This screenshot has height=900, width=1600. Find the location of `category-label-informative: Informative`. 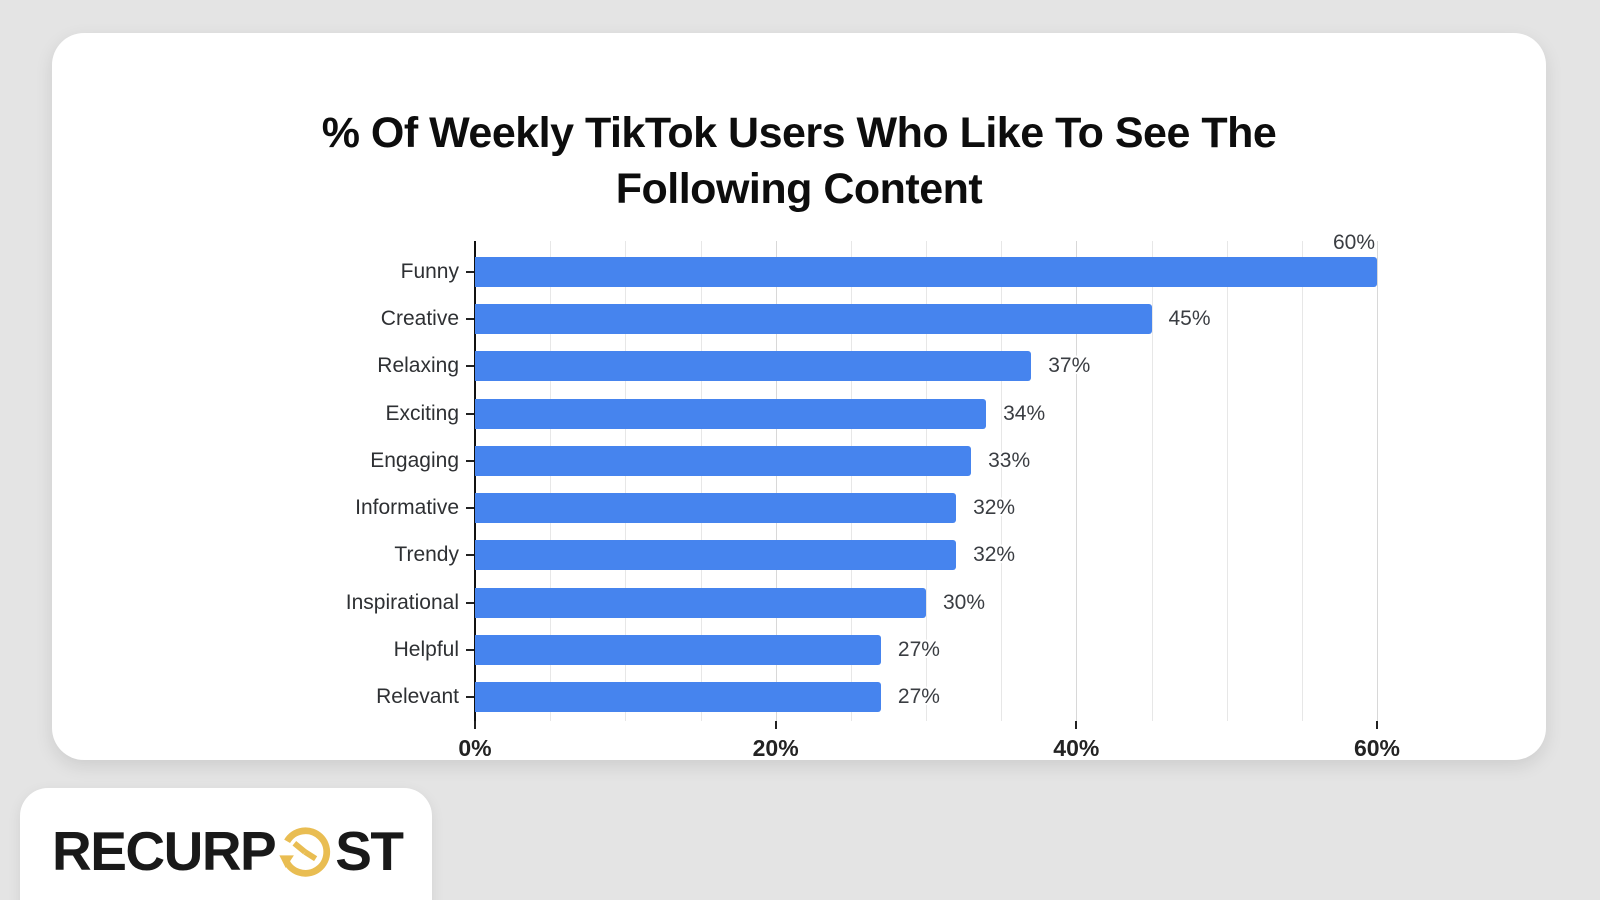

category-label-informative: Informative is located at coordinates (407, 508).